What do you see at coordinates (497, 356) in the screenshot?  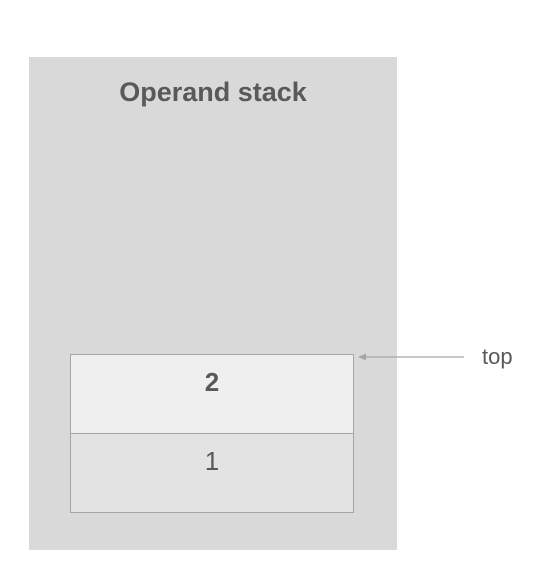 I see `top-pointer-label: top` at bounding box center [497, 356].